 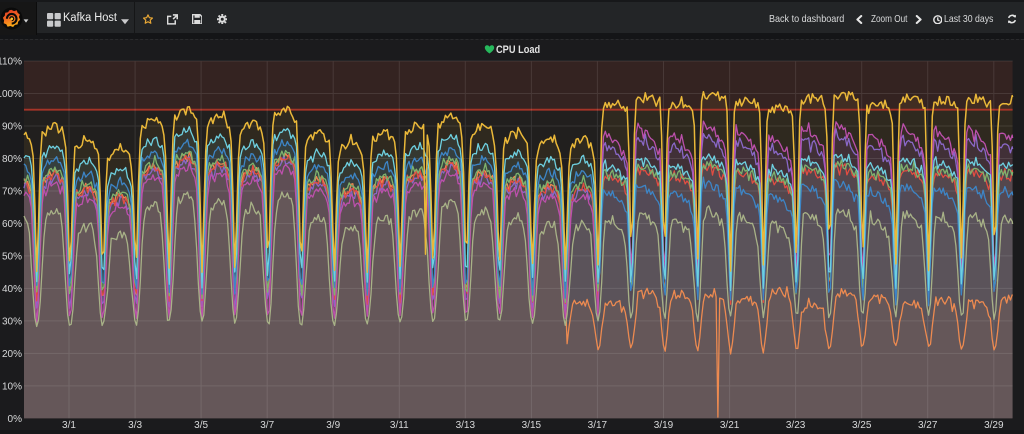 I want to click on svg-text: 70%, so click(x=12, y=192).